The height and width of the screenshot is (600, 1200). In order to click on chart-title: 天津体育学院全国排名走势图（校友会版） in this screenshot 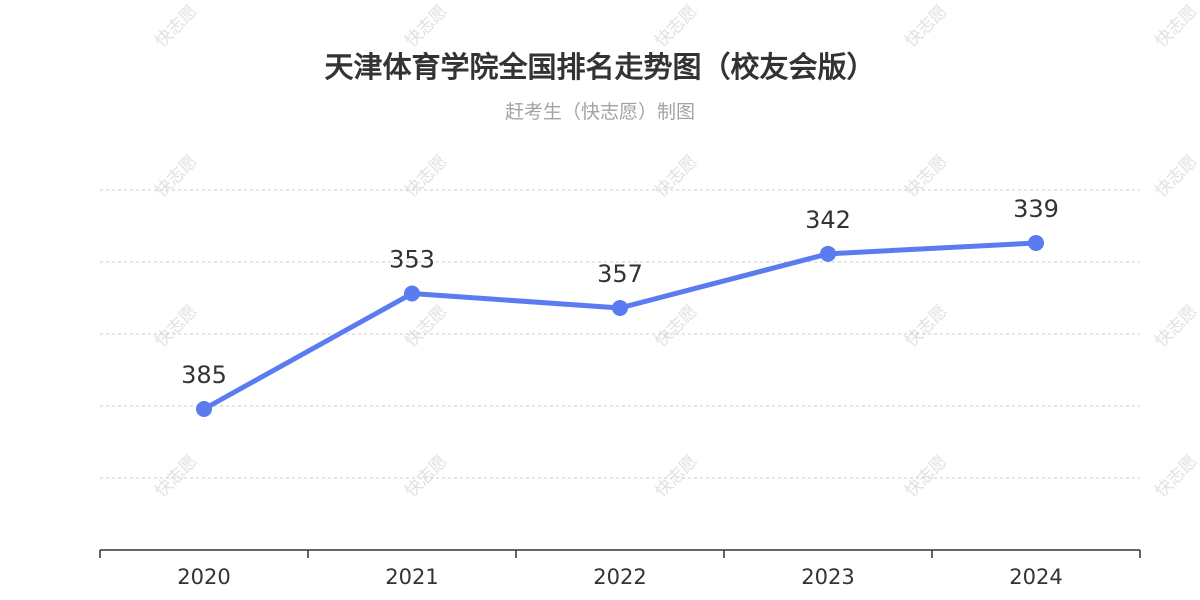, I will do `click(600, 67)`.